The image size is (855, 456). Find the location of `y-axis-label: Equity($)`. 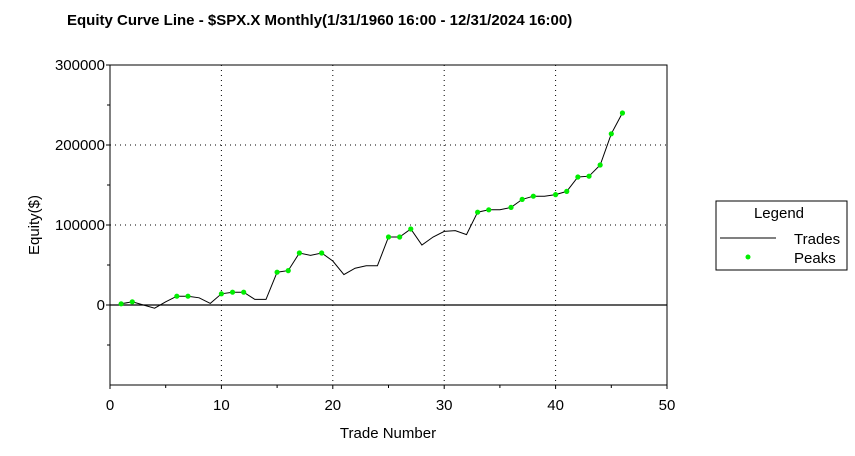

y-axis-label: Equity($) is located at coordinates (34, 225).